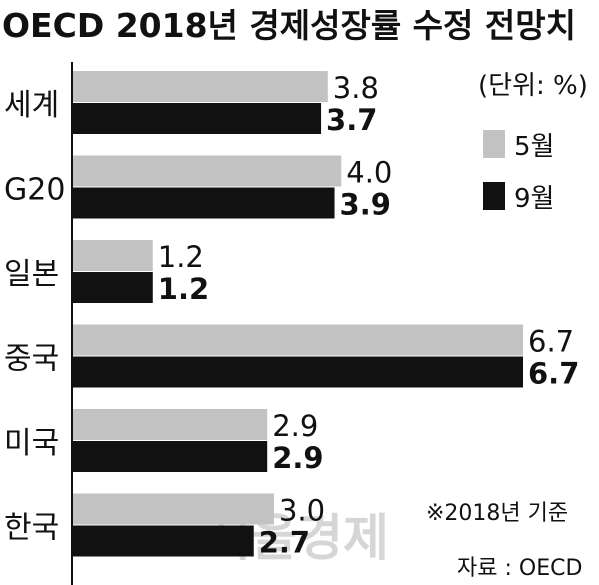 This screenshot has height=585, width=599. Describe the element at coordinates (289, 25) in the screenshot. I see `chart-title: OECD 2018년 경제성장률 수정 전망치` at that location.